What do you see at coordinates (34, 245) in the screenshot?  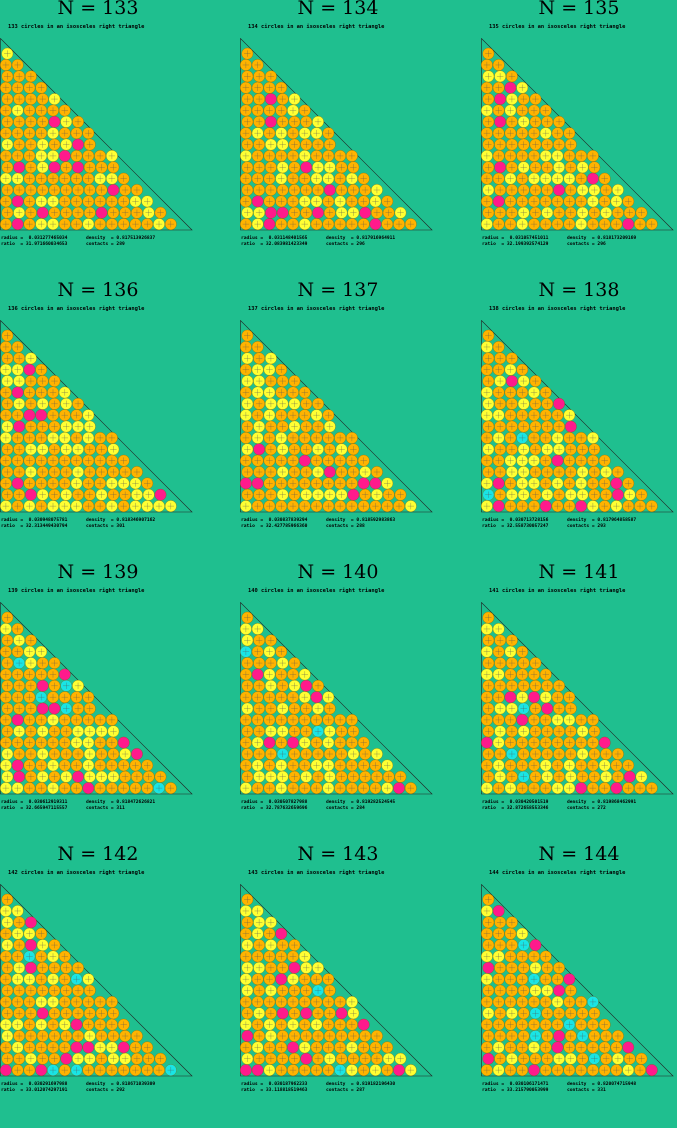 I see `ratio-value: ratio = 31.971660034653` at bounding box center [34, 245].